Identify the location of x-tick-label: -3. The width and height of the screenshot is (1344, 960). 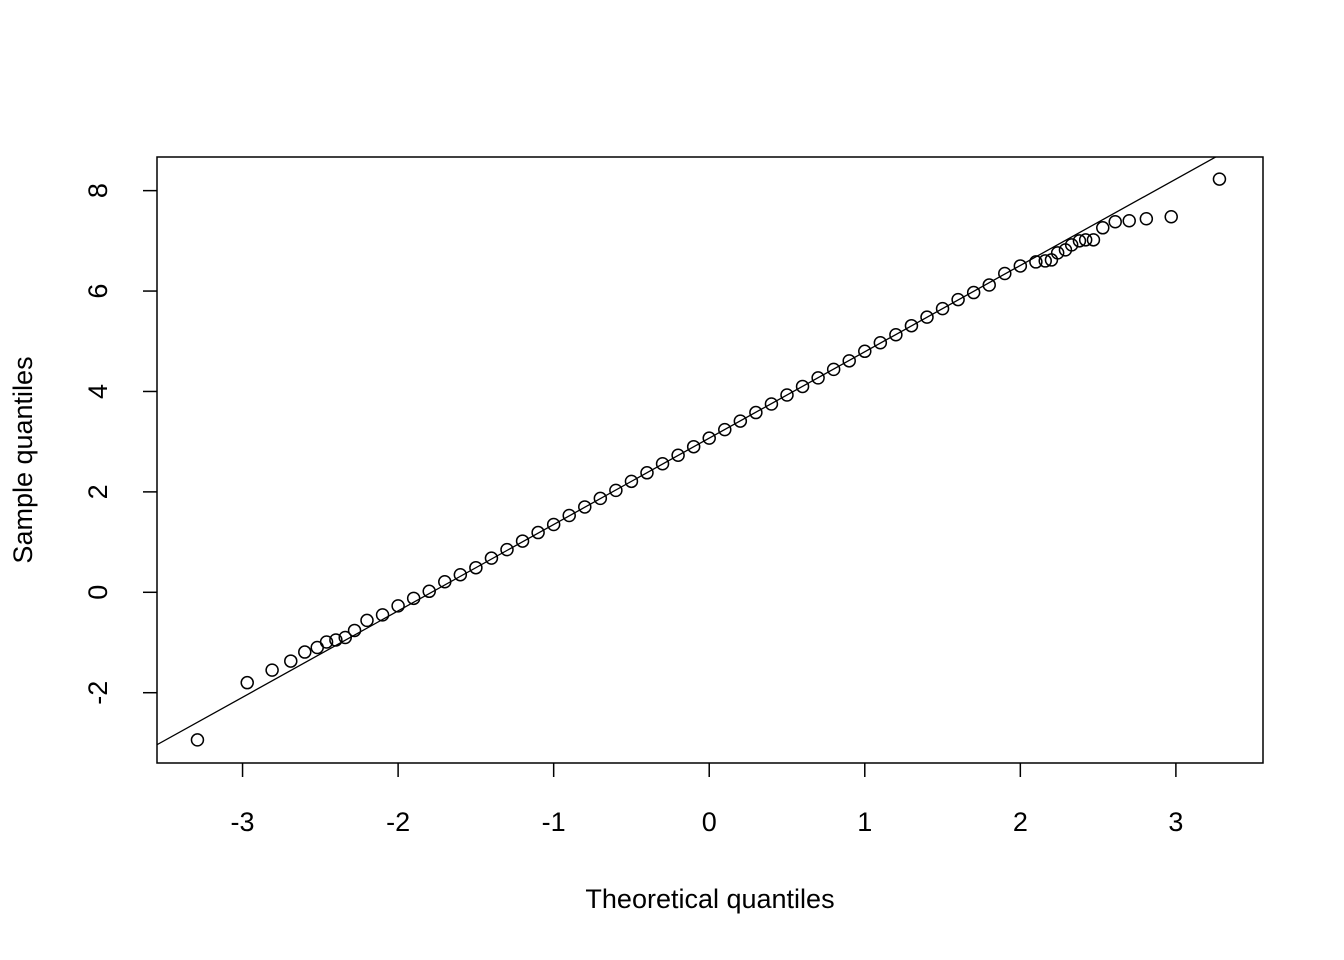
(243, 822).